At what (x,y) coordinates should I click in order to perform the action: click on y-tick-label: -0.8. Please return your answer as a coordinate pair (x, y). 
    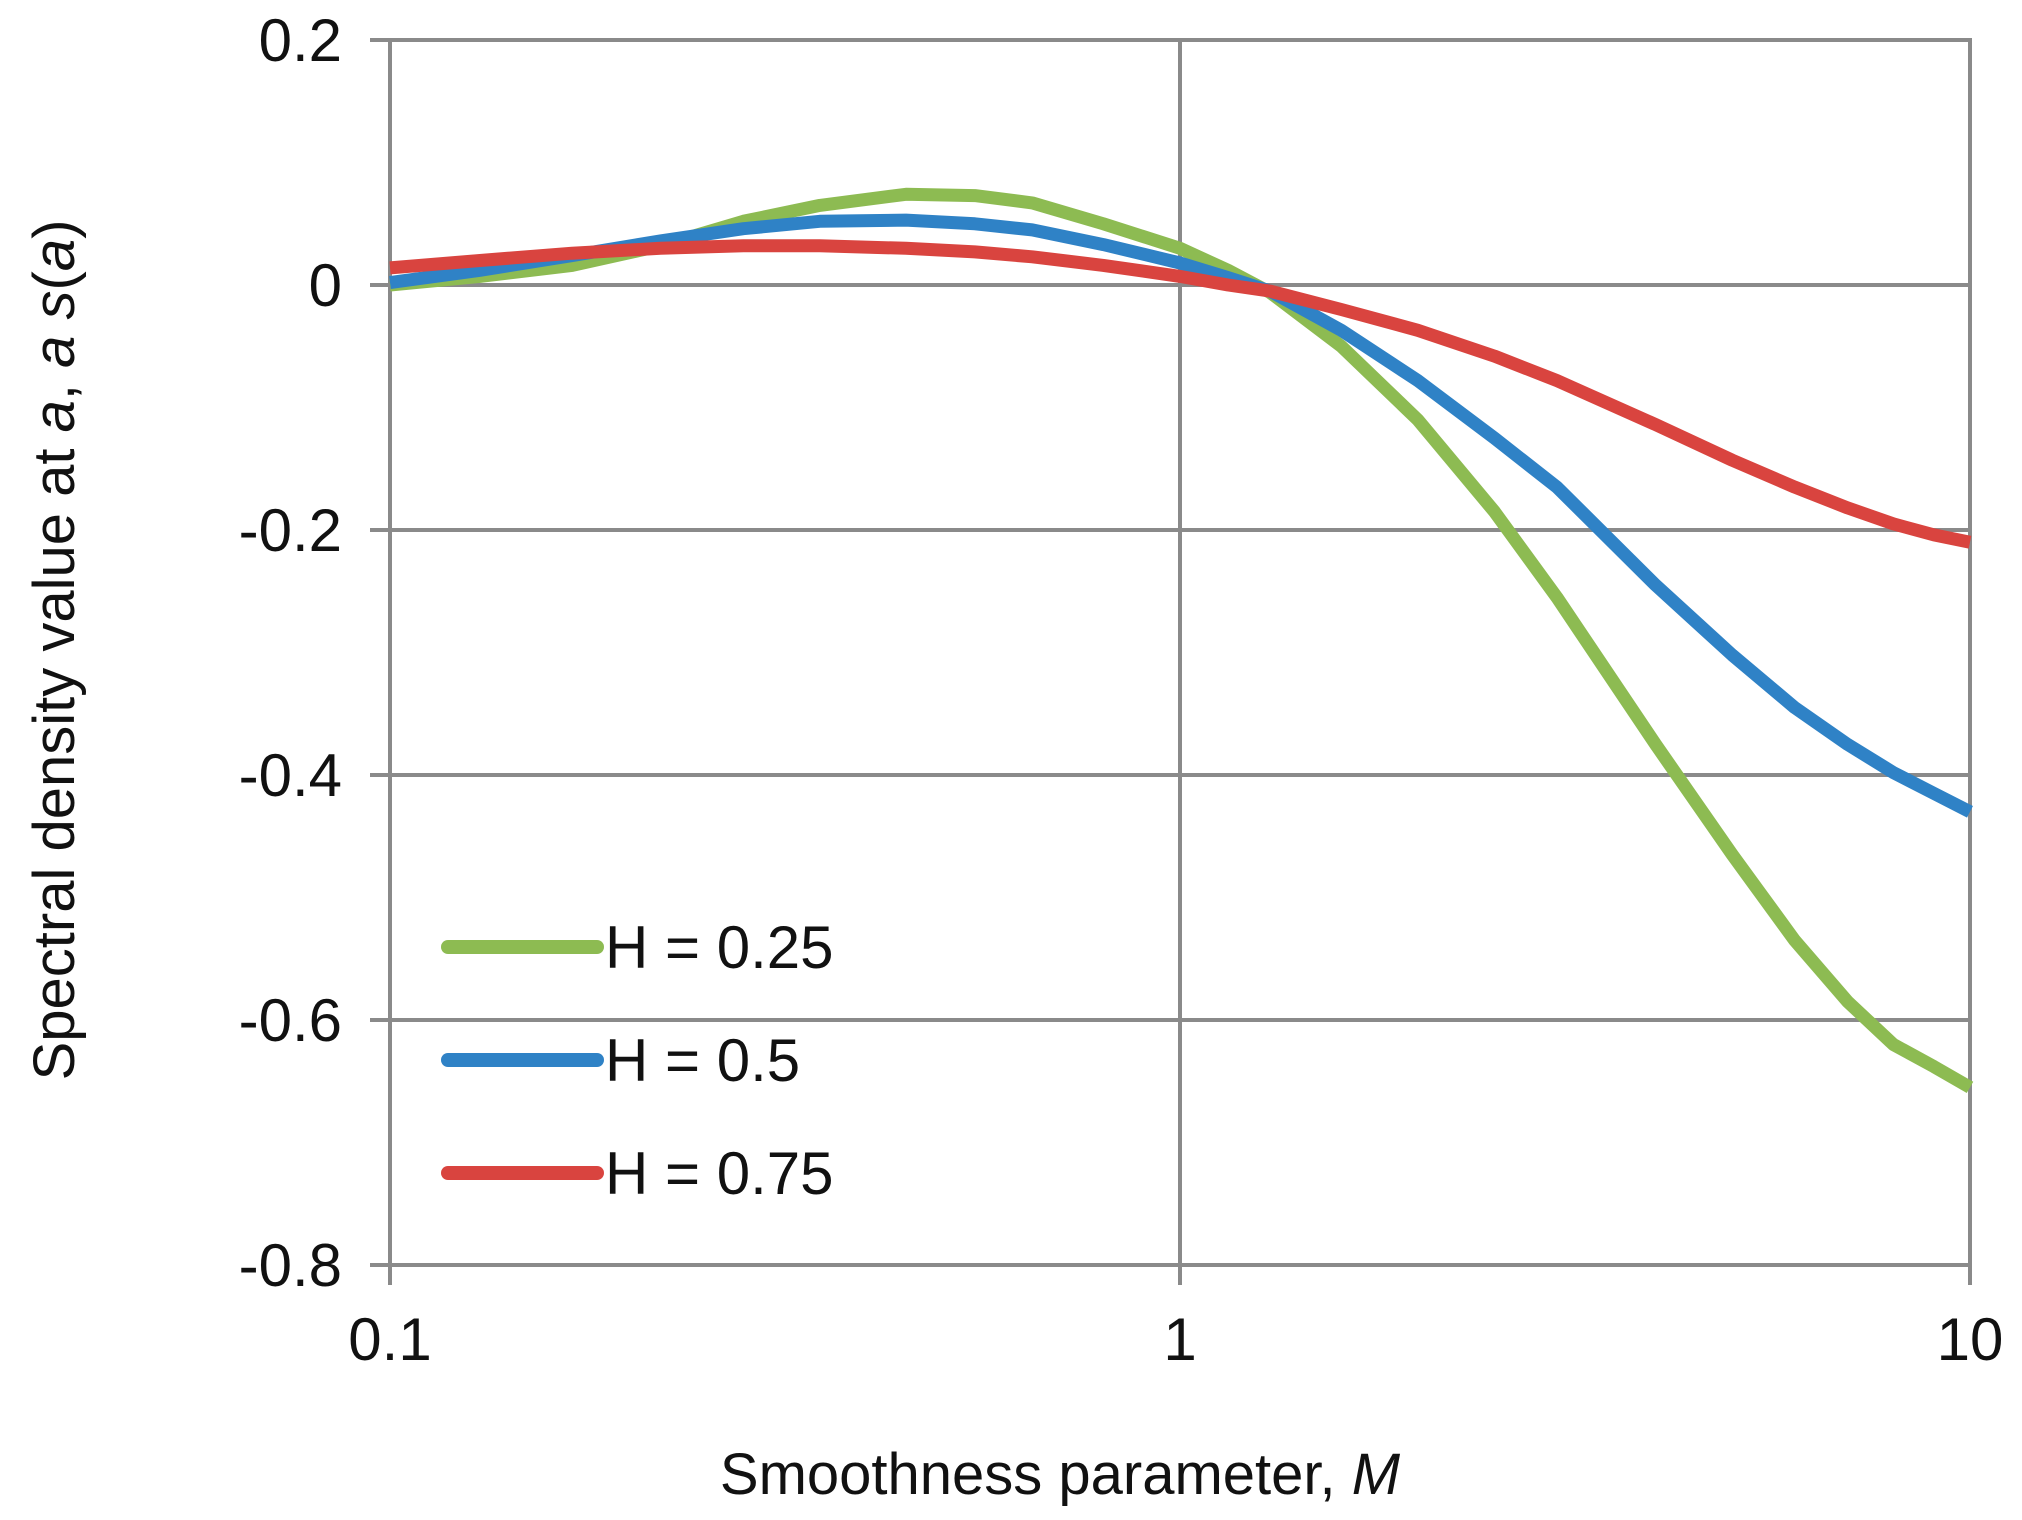
    Looking at the image, I should click on (290, 1265).